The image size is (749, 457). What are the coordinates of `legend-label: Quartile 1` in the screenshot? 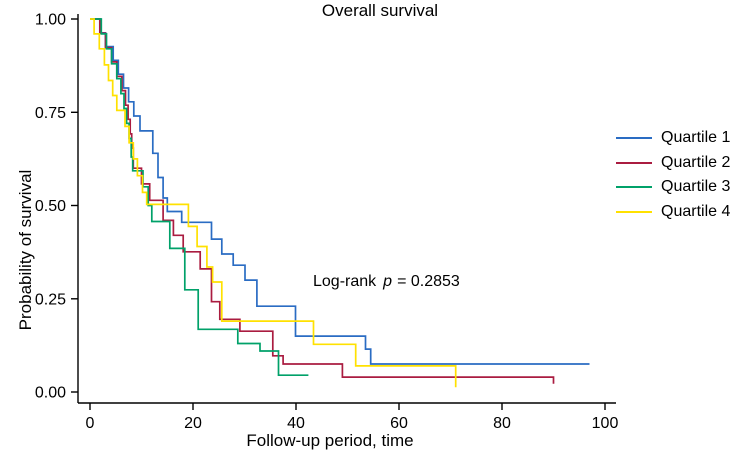 It's located at (696, 138).